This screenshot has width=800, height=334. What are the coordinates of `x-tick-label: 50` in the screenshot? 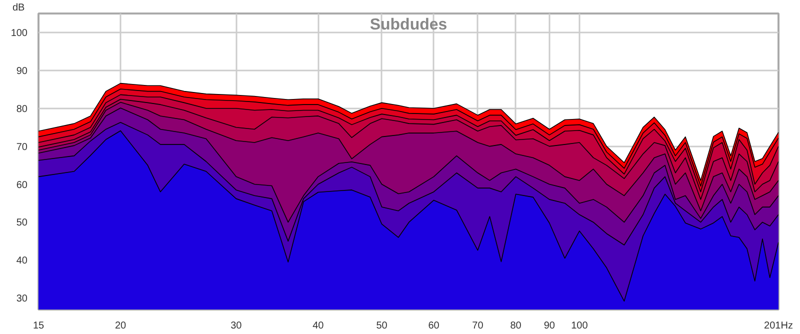 It's located at (382, 326).